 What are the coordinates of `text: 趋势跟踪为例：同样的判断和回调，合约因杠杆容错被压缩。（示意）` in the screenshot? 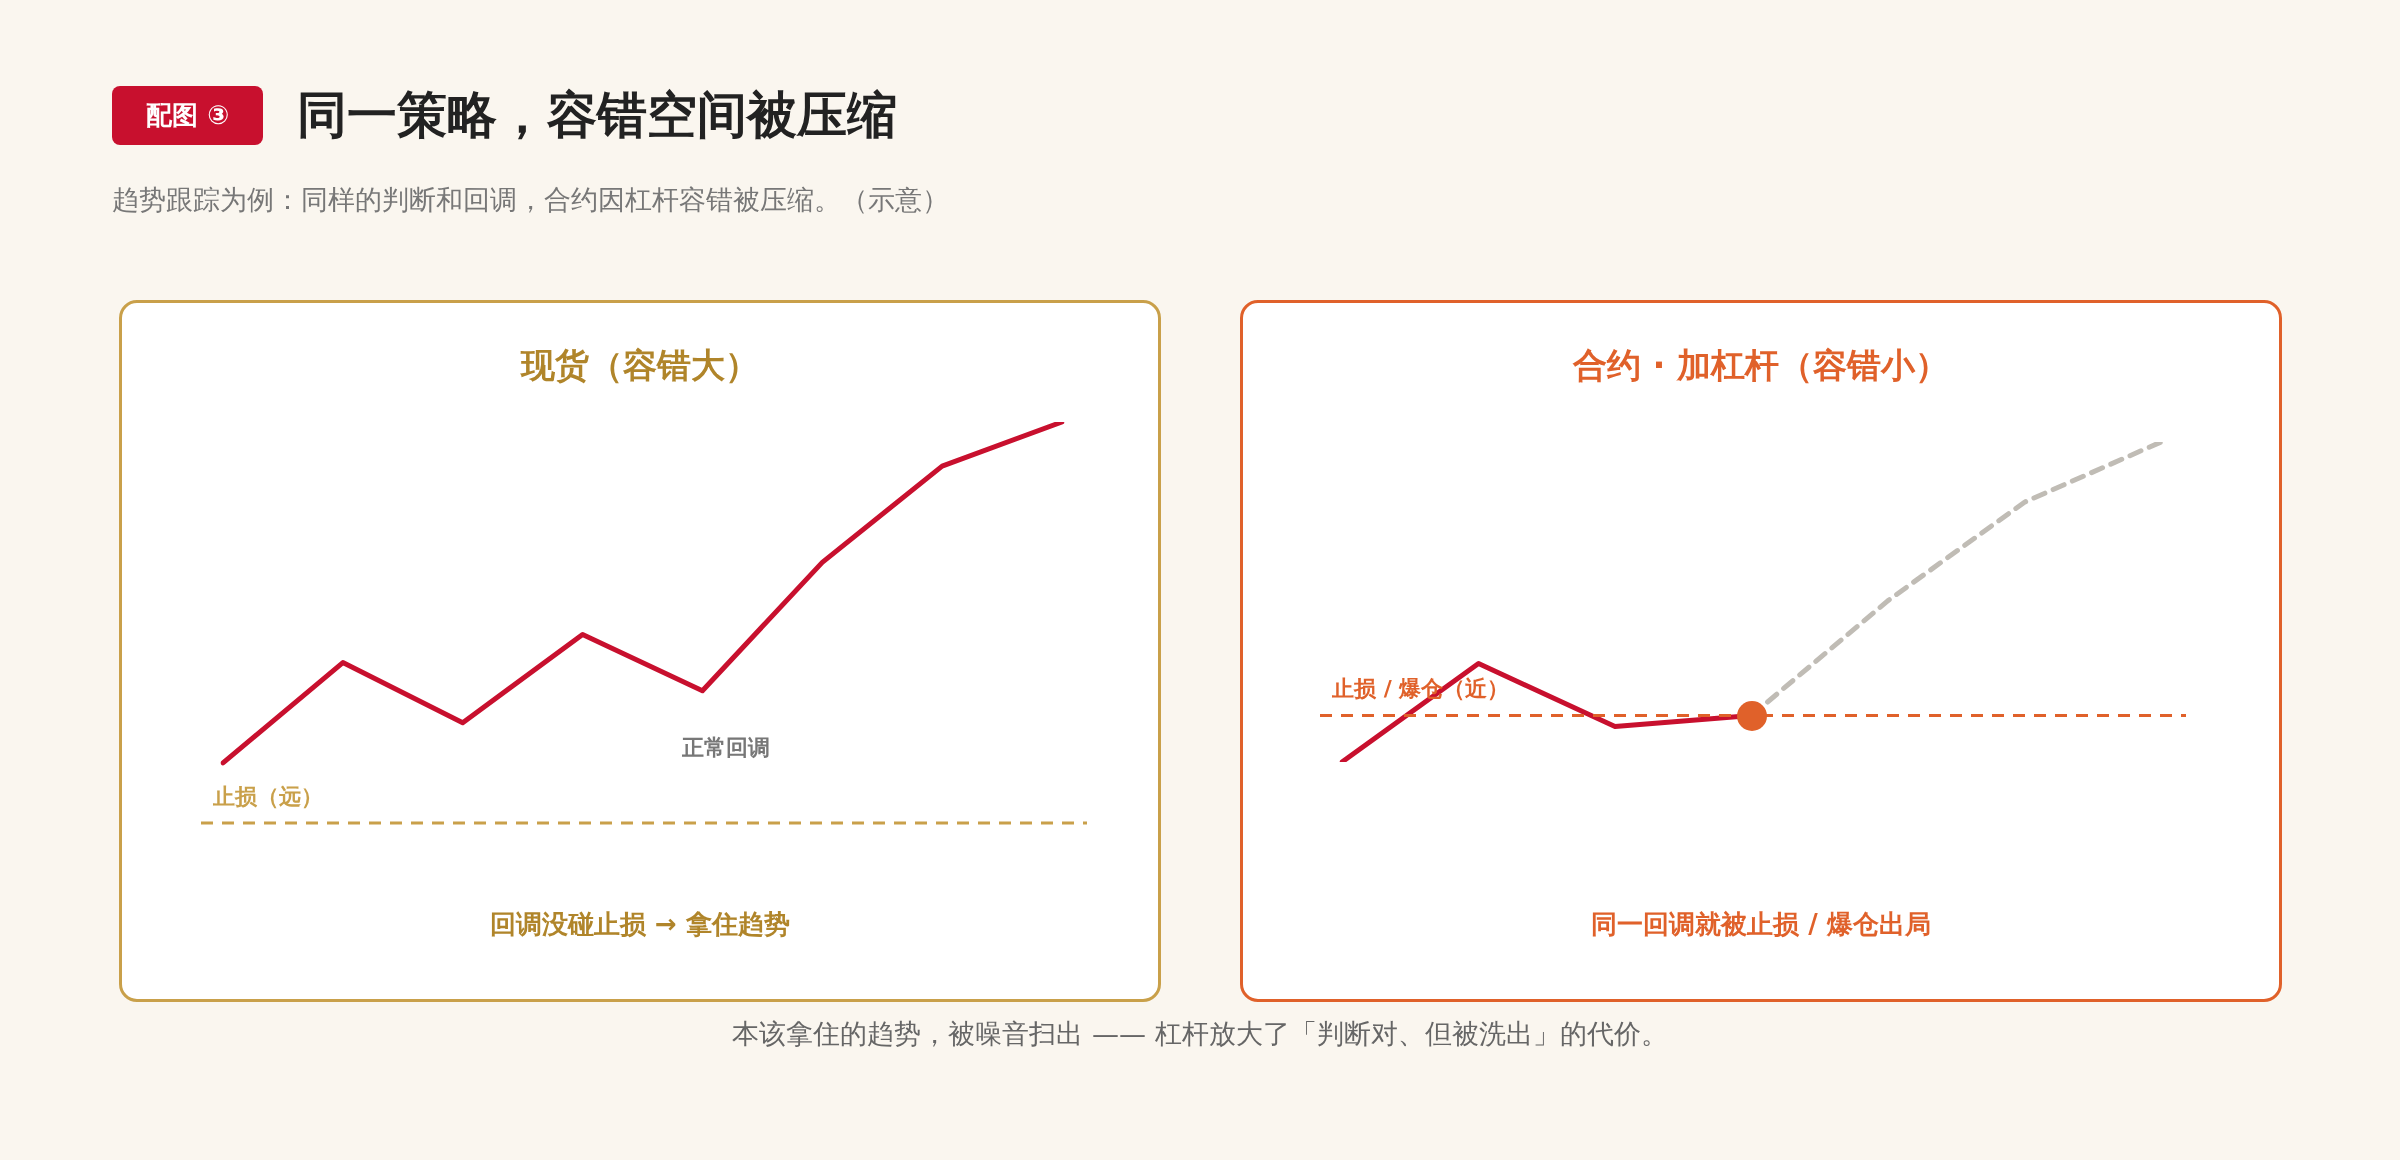 It's located at (530, 200).